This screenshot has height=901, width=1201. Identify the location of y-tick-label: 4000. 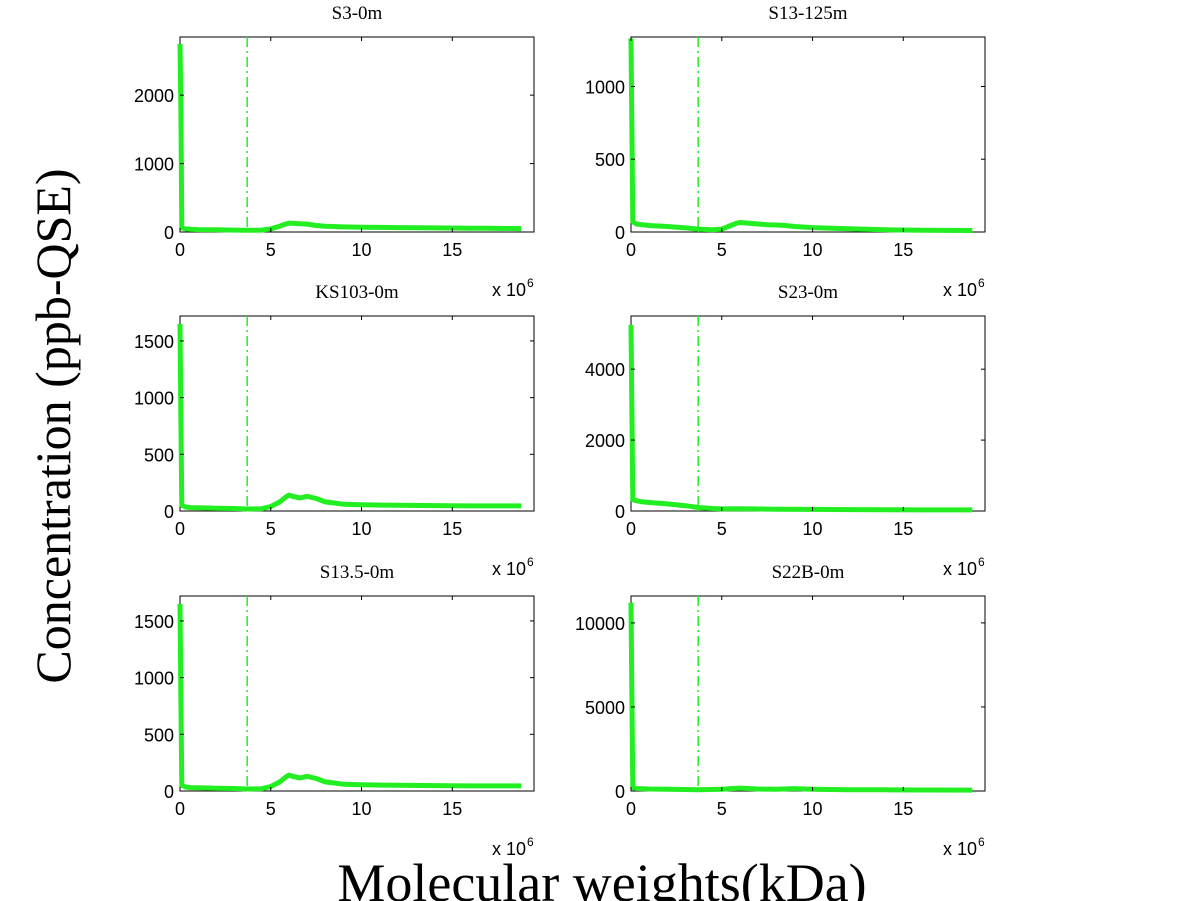
(605, 370).